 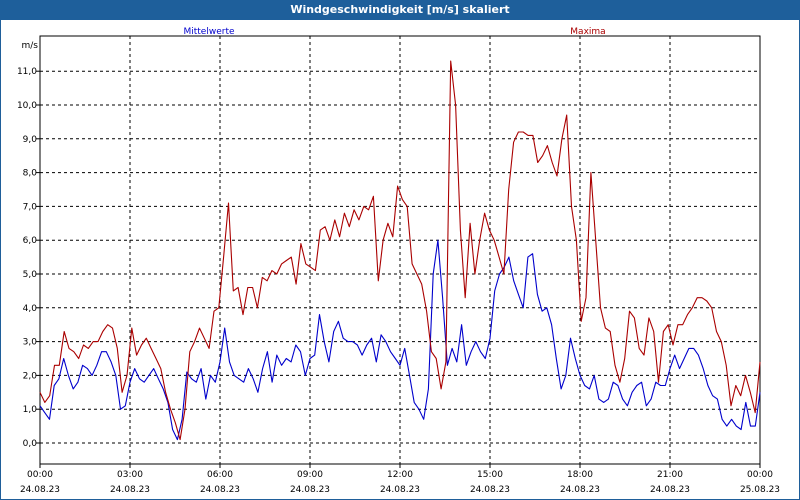 I want to click on x-tick-time: 18:00, so click(x=580, y=475).